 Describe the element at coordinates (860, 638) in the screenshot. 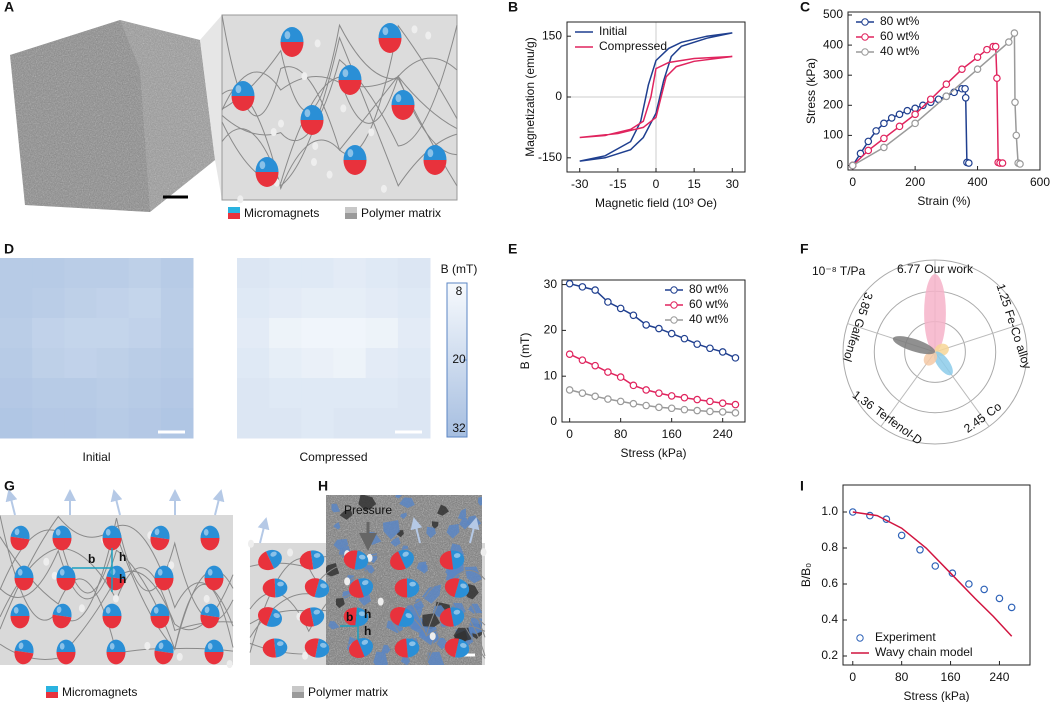

I see `legend-marker` at that location.